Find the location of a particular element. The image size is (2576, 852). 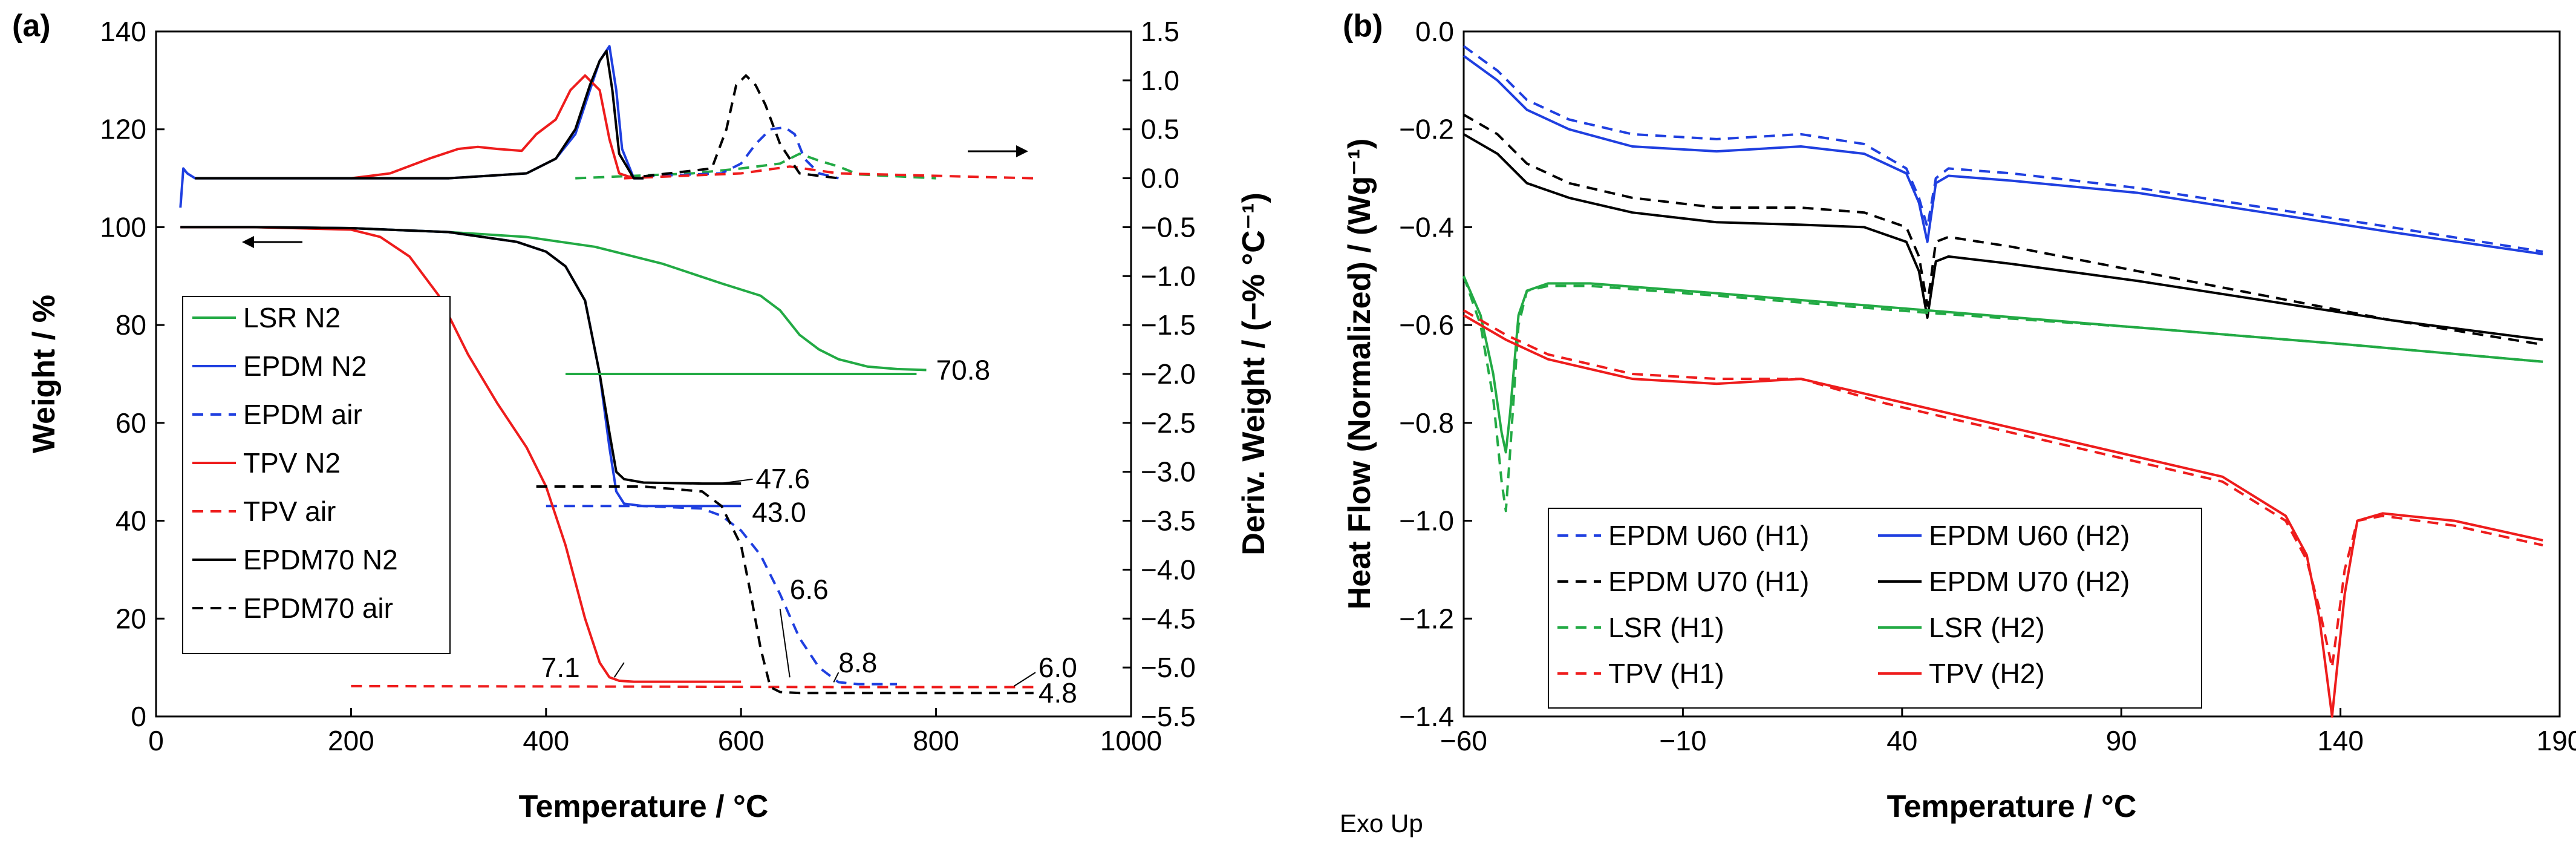

x-tick-label: 140 is located at coordinates (2340, 740).